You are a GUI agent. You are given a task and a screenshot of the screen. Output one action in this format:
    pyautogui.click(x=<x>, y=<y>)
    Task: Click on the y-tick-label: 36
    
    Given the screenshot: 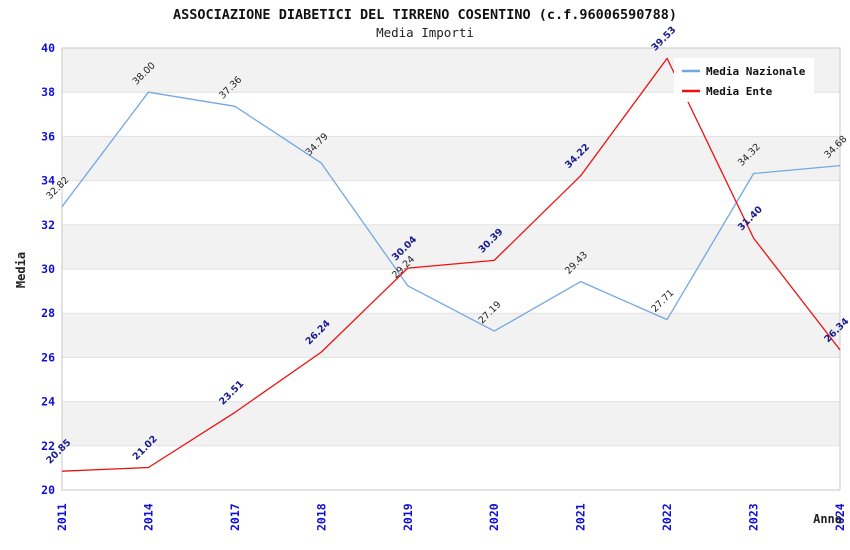 What is the action you would take?
    pyautogui.click(x=48, y=136)
    